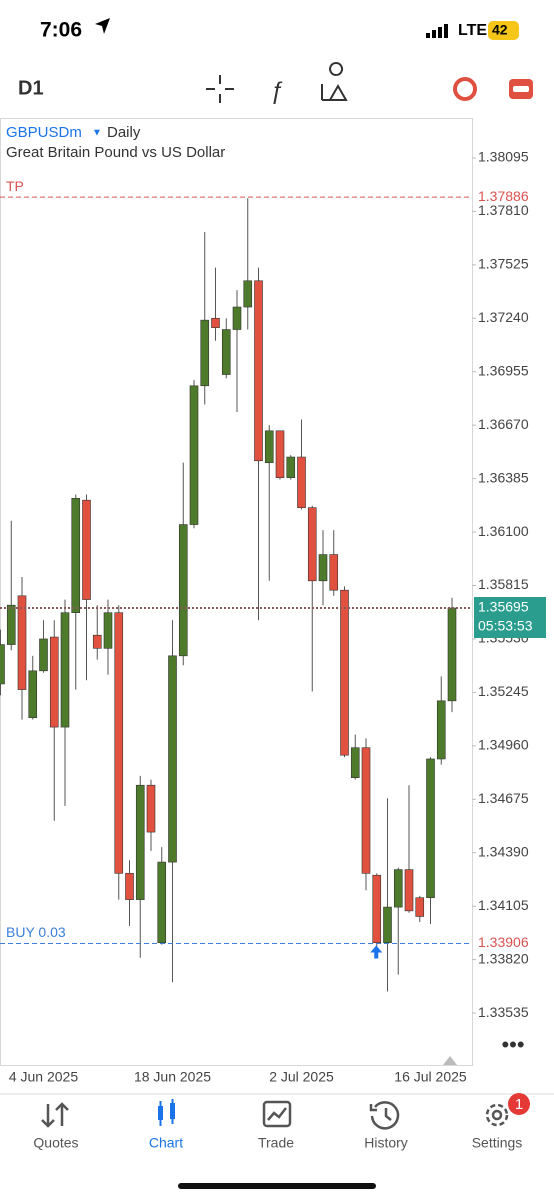 Image resolution: width=554 pixels, height=1200 pixels. Describe the element at coordinates (503, 584) in the screenshot. I see `y-tick-label: 1.35815` at that location.